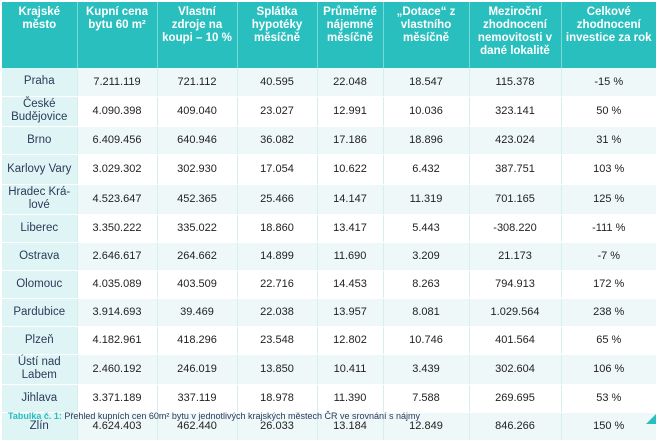 This screenshot has height=441, width=658. What do you see at coordinates (117, 199) in the screenshot?
I see `table-cell: 4.523.647` at bounding box center [117, 199].